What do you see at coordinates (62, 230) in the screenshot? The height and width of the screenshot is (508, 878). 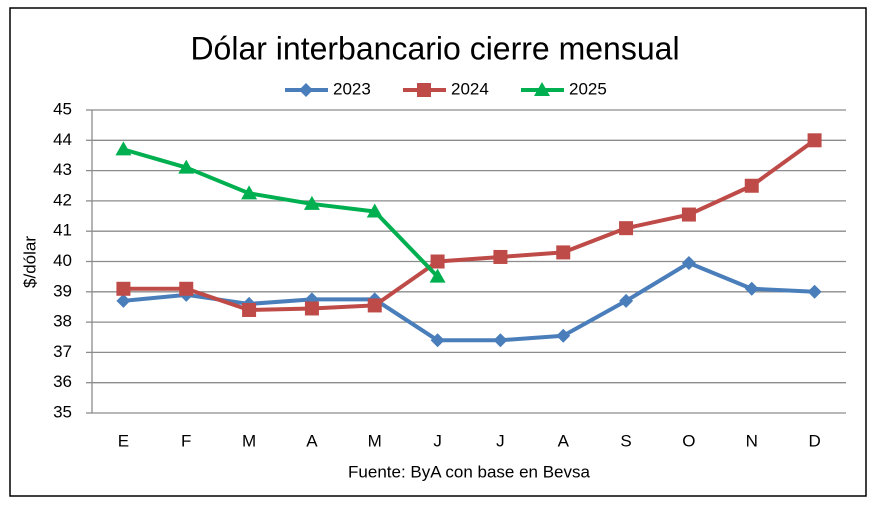 I see `y-tick-label: 41` at bounding box center [62, 230].